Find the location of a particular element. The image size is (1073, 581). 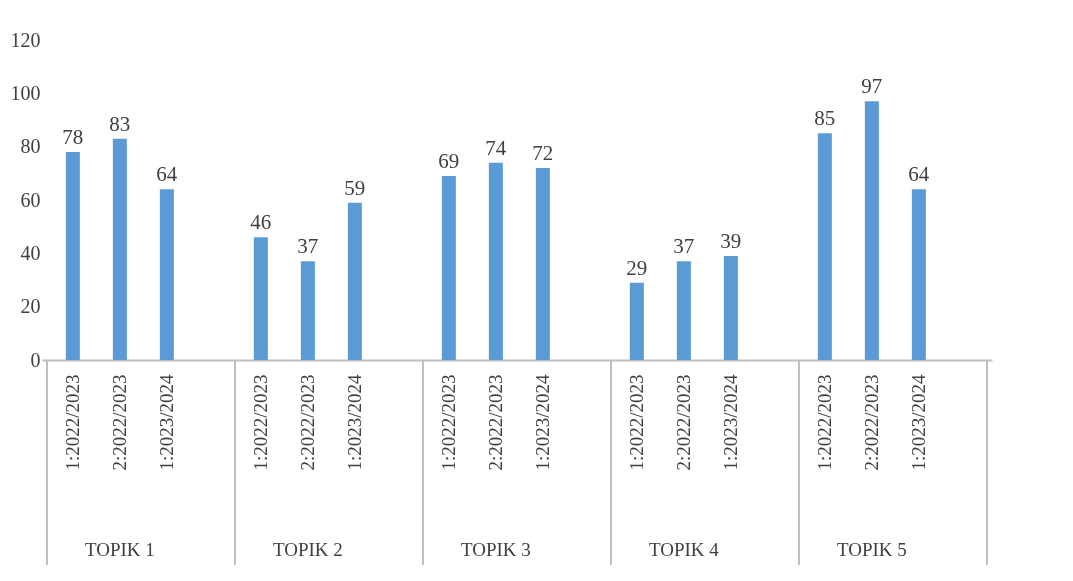

data-label: 39 is located at coordinates (731, 241).